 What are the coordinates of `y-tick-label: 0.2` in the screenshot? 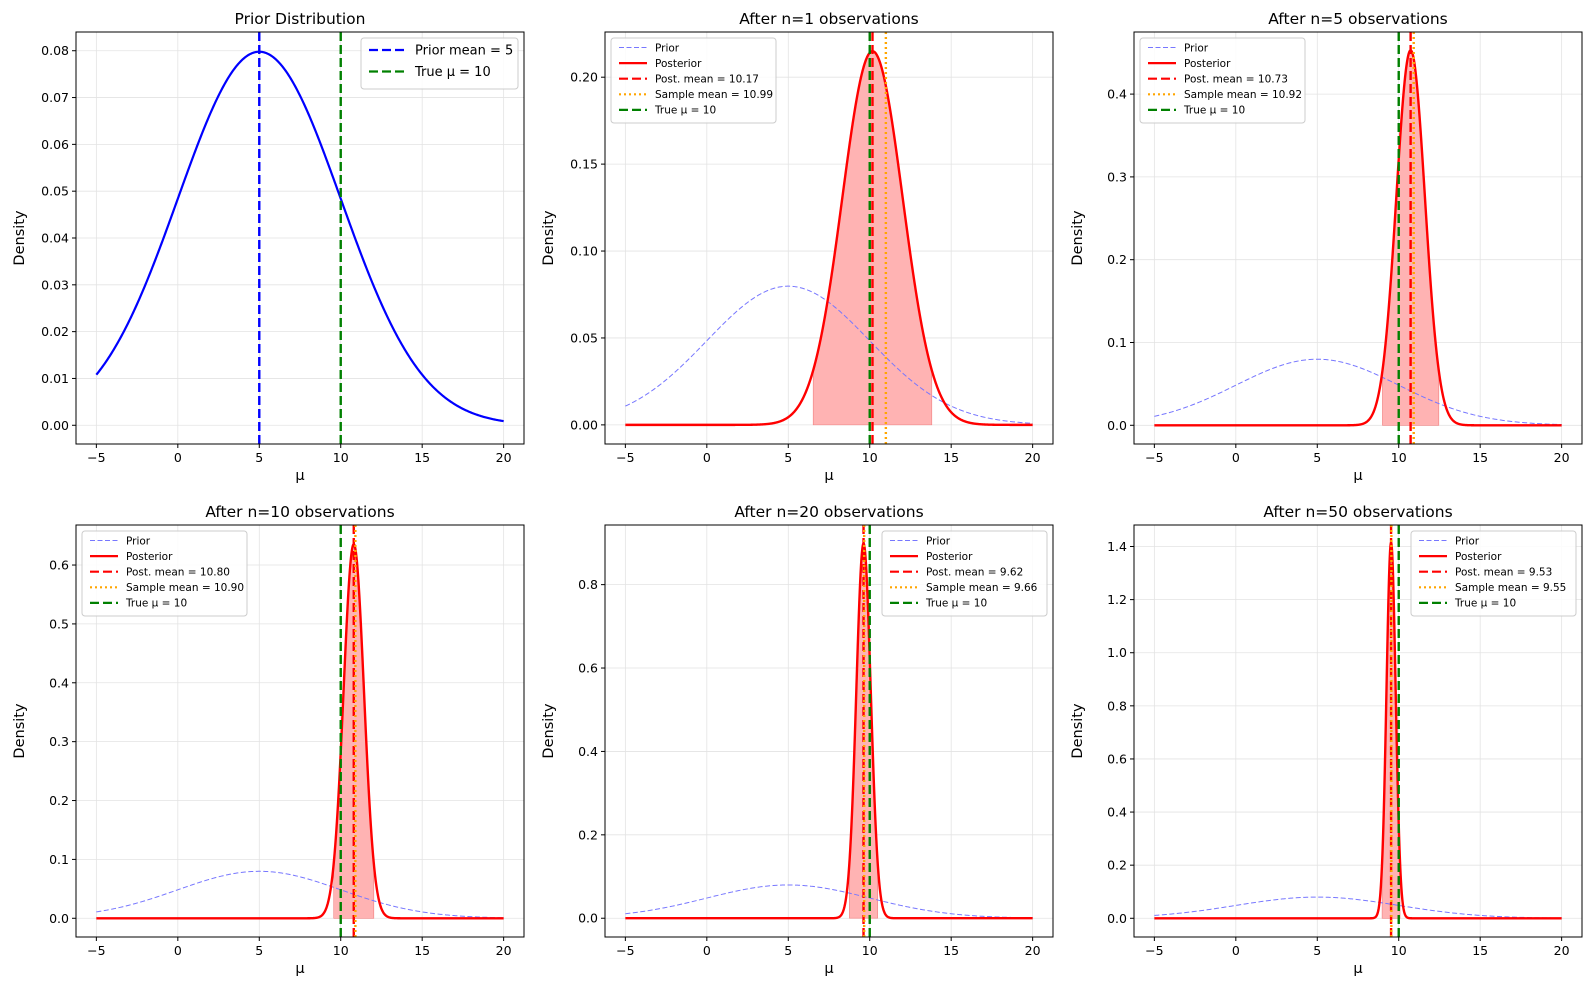 It's located at (588, 834).